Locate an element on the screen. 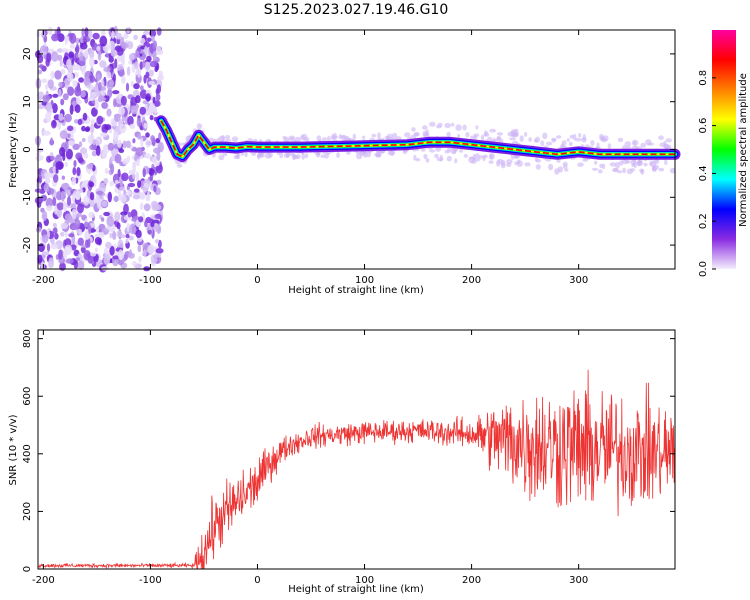 The width and height of the screenshot is (750, 600). x-tick-label: 100 is located at coordinates (364, 280).